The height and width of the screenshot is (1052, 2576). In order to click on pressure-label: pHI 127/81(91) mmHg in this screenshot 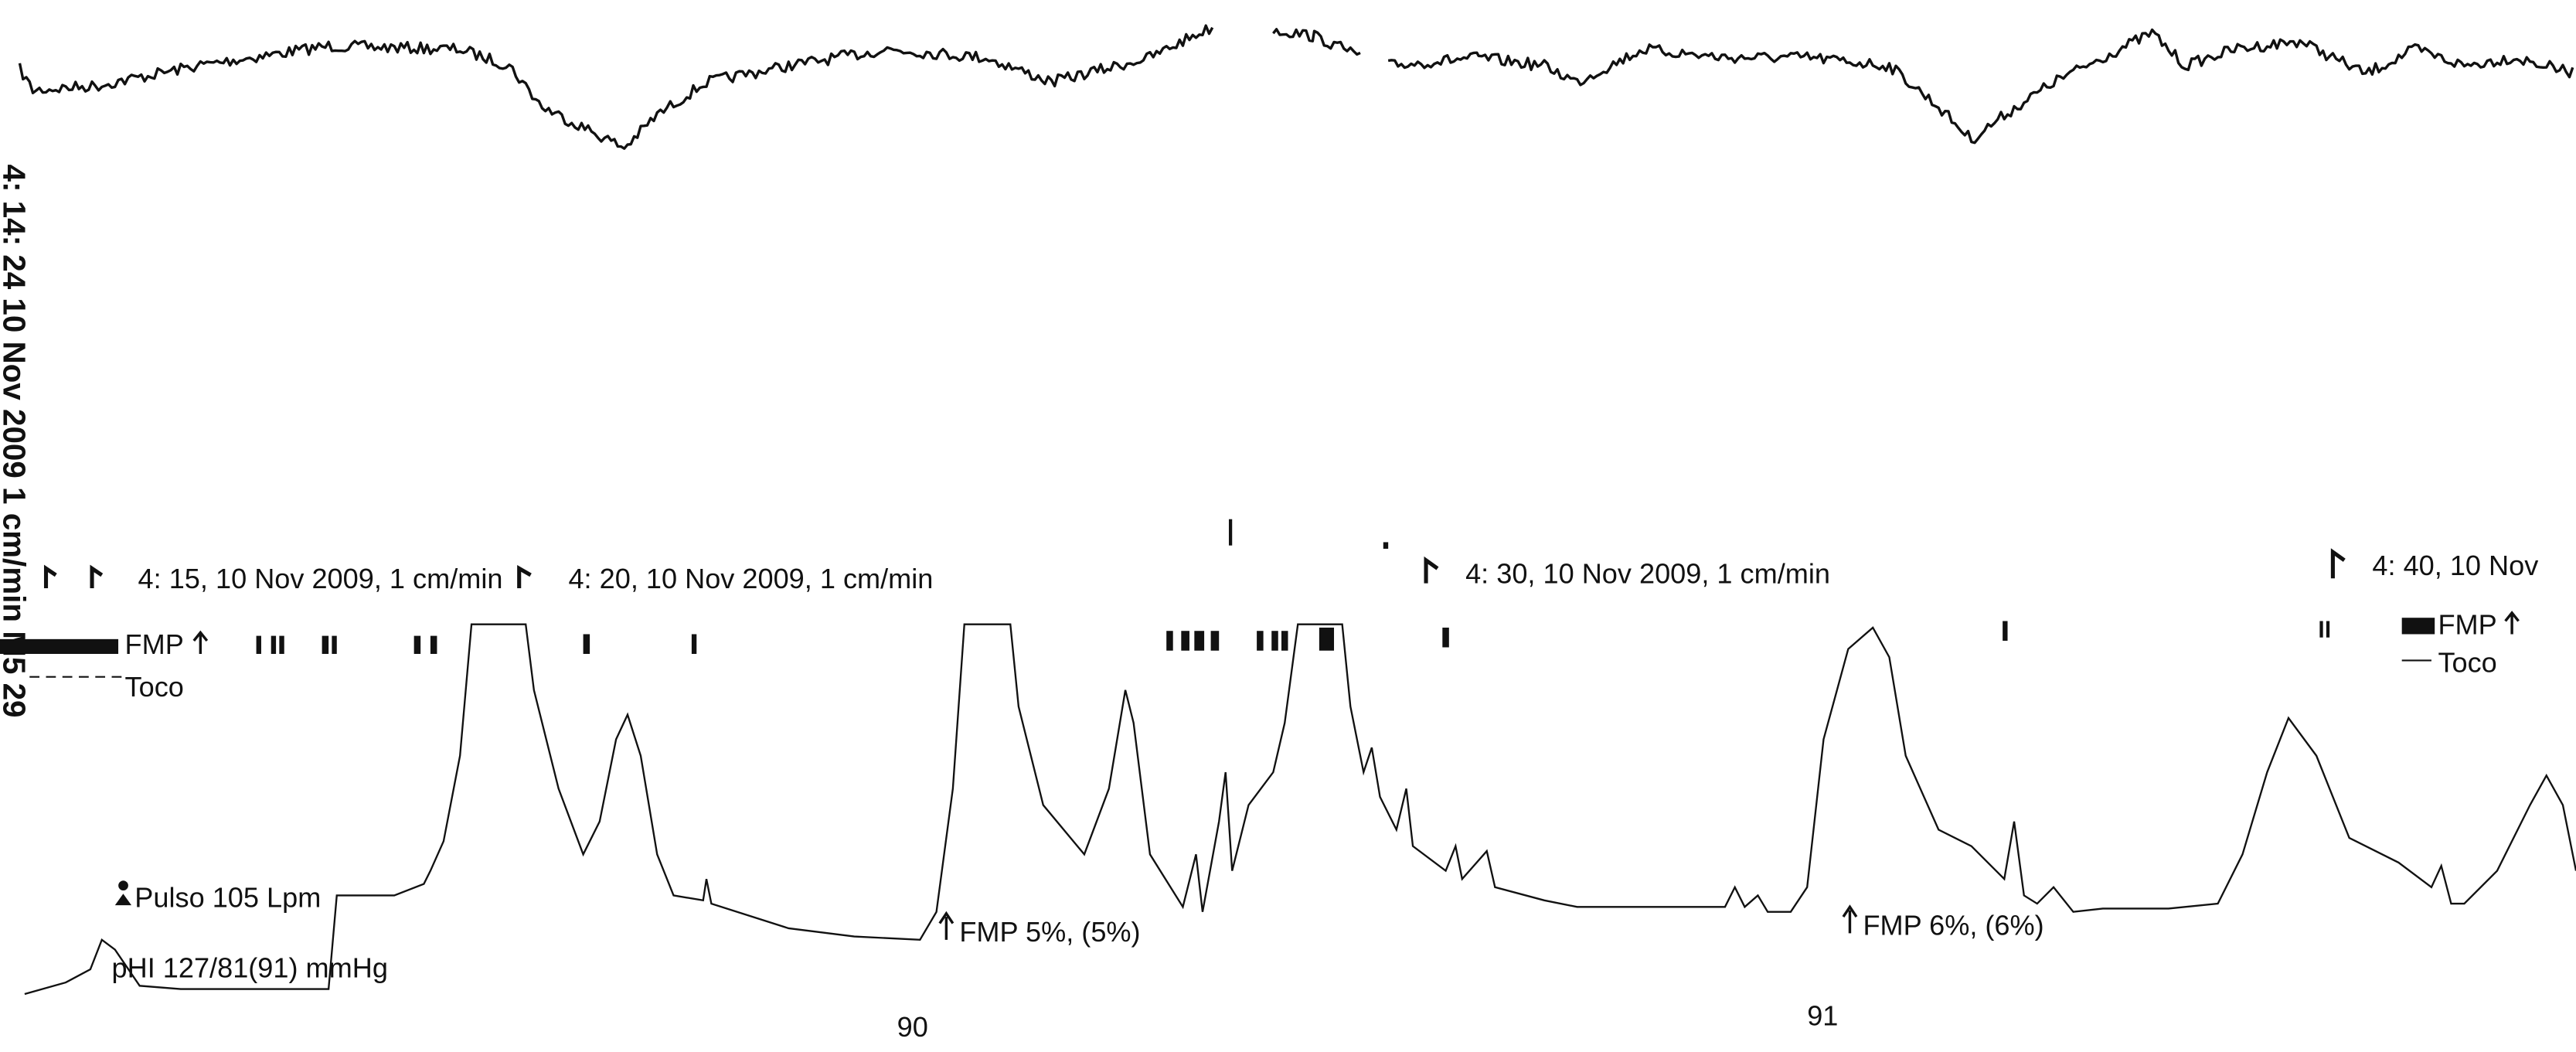, I will do `click(250, 968)`.